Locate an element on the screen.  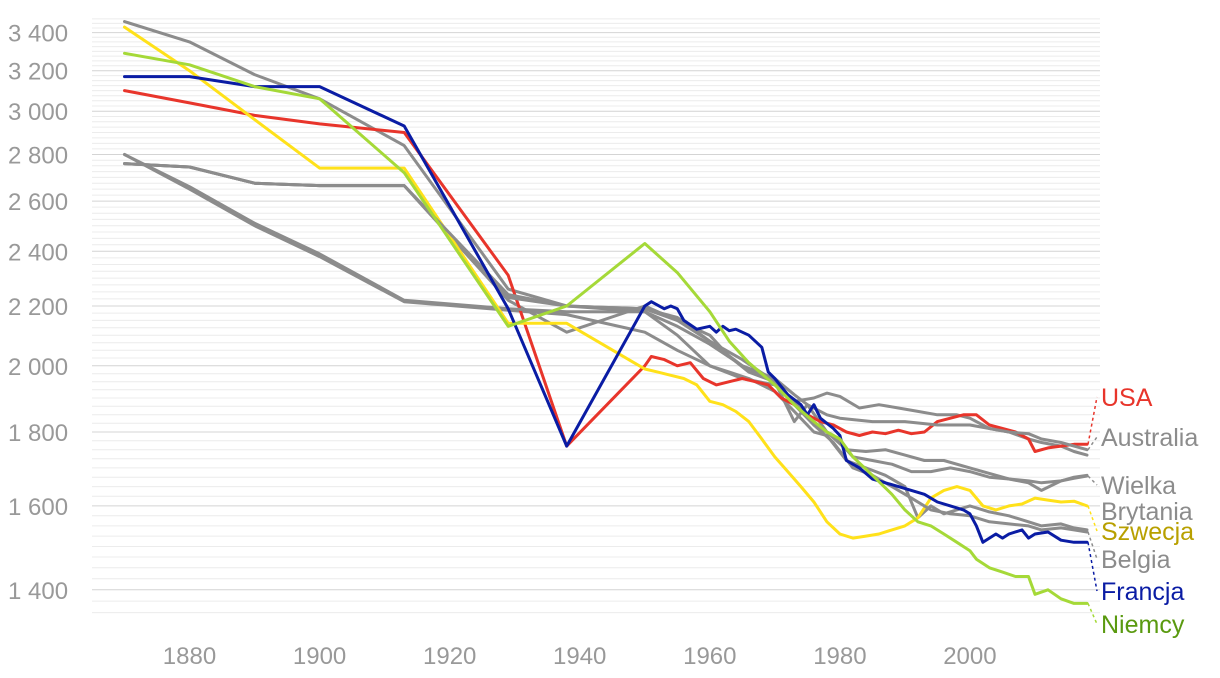
series-label-australia: Australia is located at coordinates (1149, 438).